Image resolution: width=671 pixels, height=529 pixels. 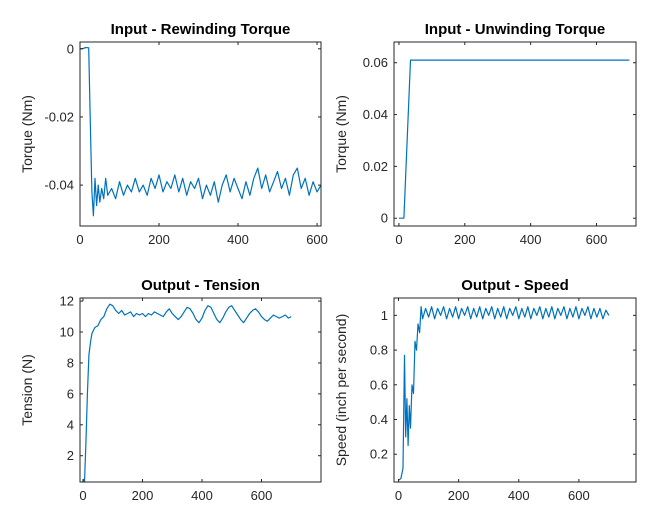 I want to click on chart-3-xtick-label: 0, so click(x=82, y=495).